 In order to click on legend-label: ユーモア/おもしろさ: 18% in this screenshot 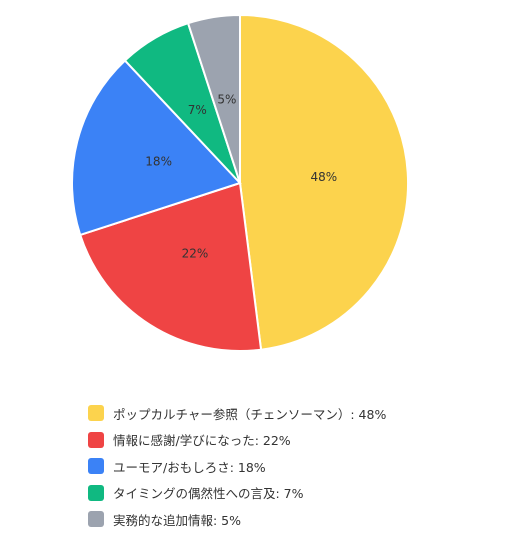, I will do `click(189, 467)`.